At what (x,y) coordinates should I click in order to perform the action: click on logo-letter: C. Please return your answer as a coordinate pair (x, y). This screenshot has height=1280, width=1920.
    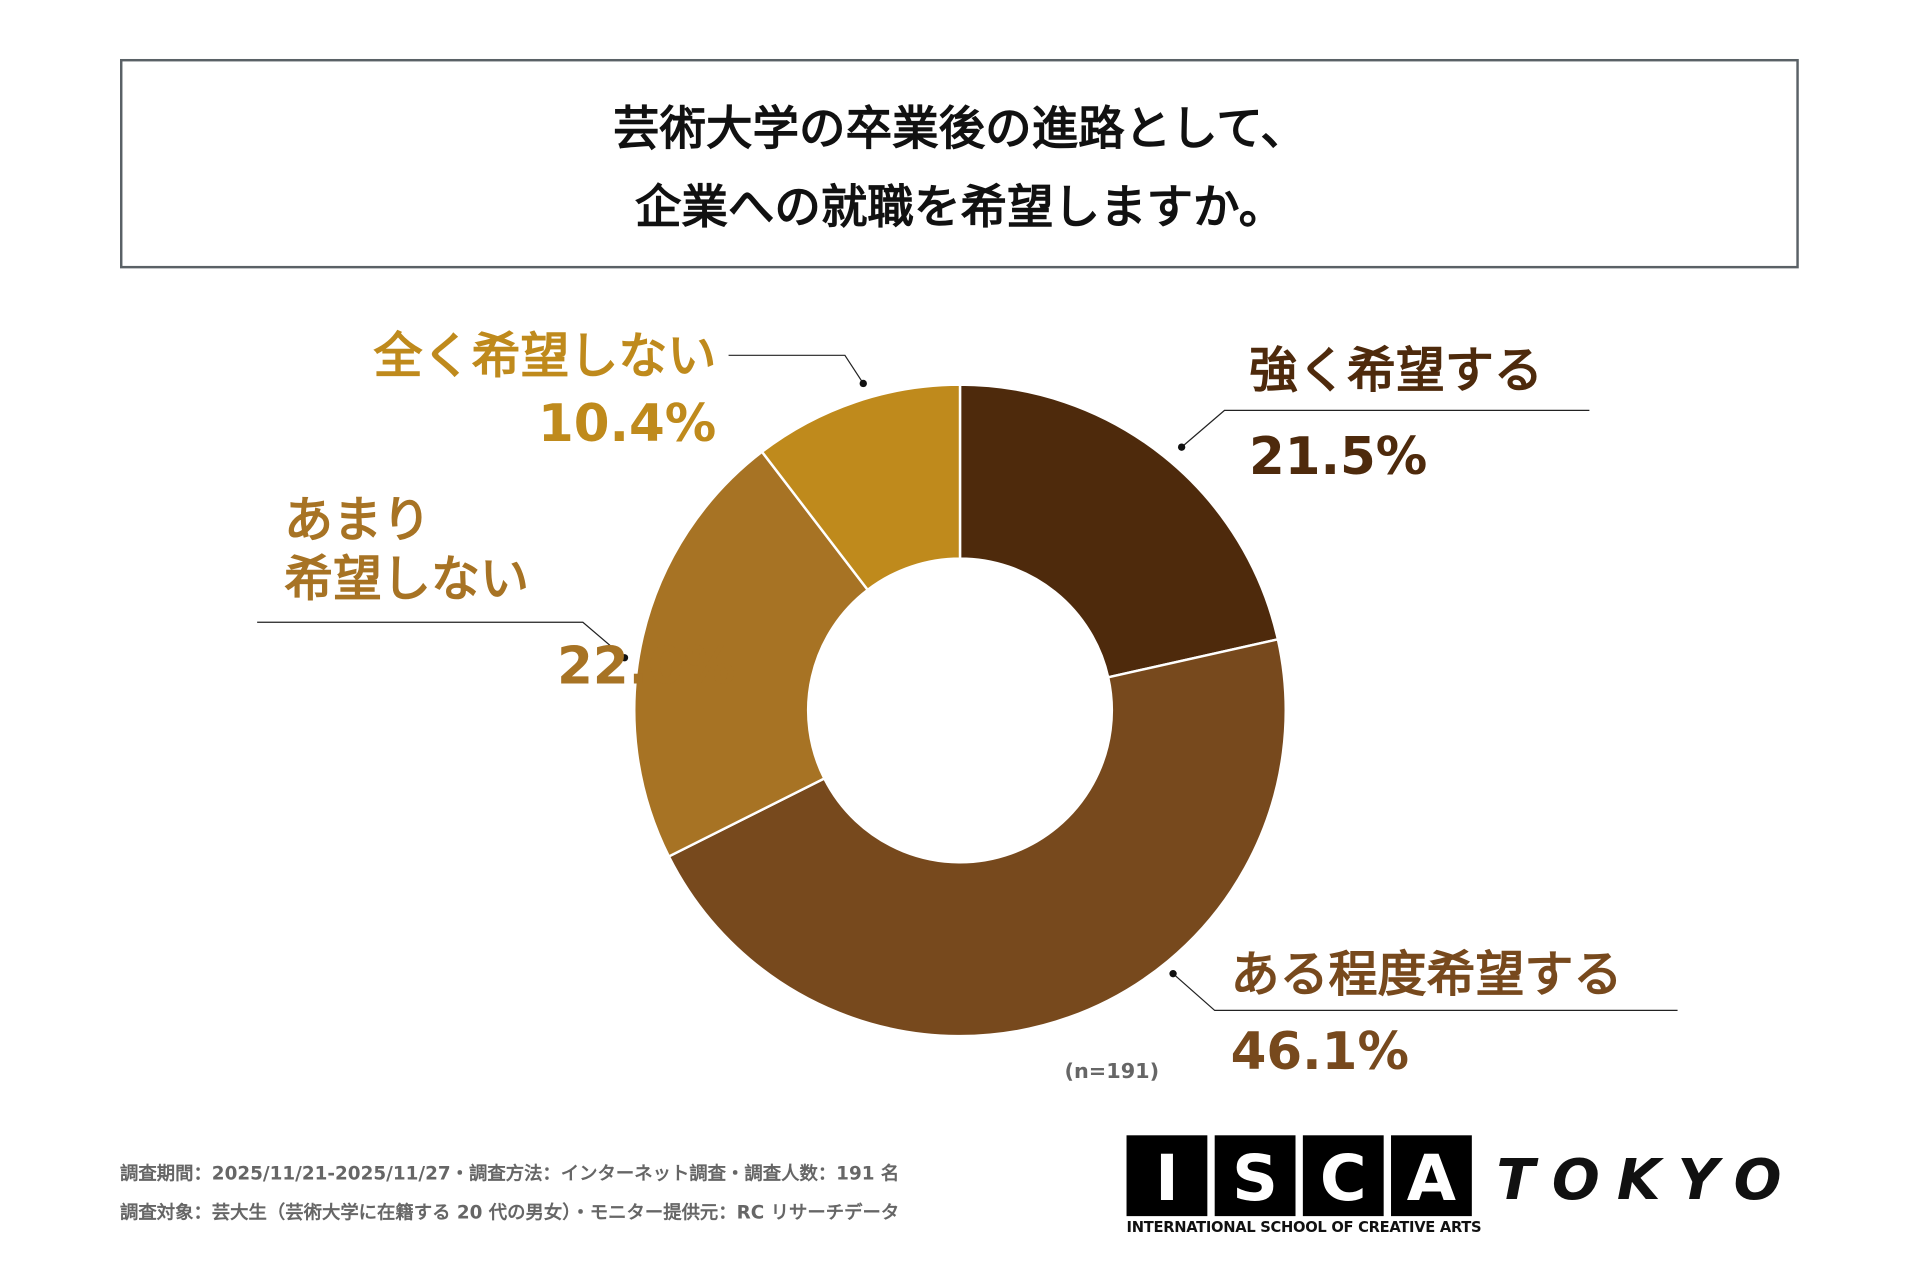
    Looking at the image, I should click on (1343, 1179).